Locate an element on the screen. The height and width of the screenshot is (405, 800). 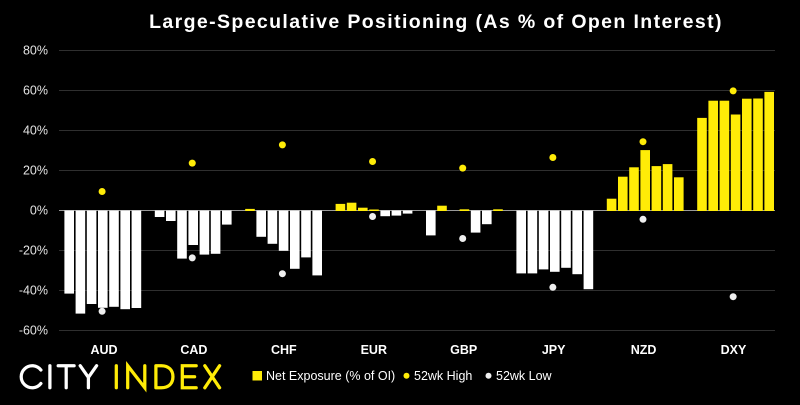
svg-text: 80% is located at coordinates (35, 51).